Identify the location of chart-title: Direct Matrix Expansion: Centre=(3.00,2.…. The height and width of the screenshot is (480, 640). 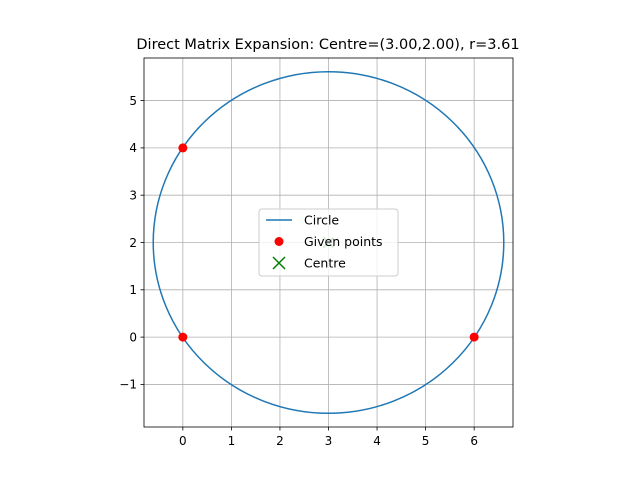
(327, 45).